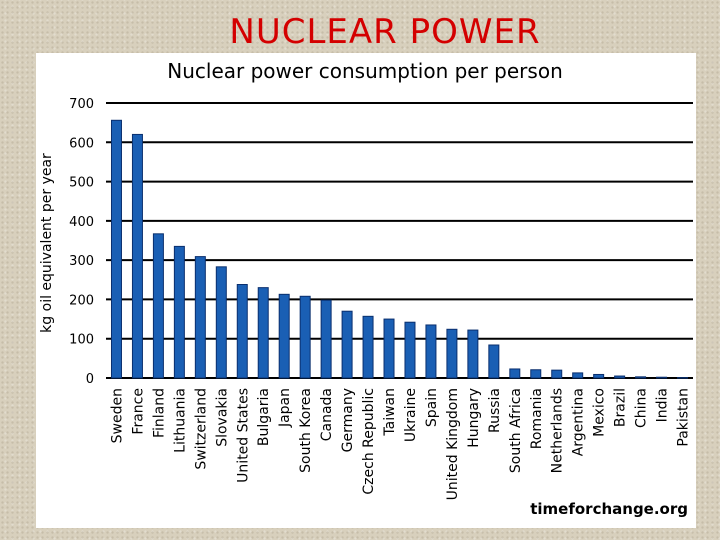 The image size is (720, 540). I want to click on bar-south-africa, so click(515, 373).